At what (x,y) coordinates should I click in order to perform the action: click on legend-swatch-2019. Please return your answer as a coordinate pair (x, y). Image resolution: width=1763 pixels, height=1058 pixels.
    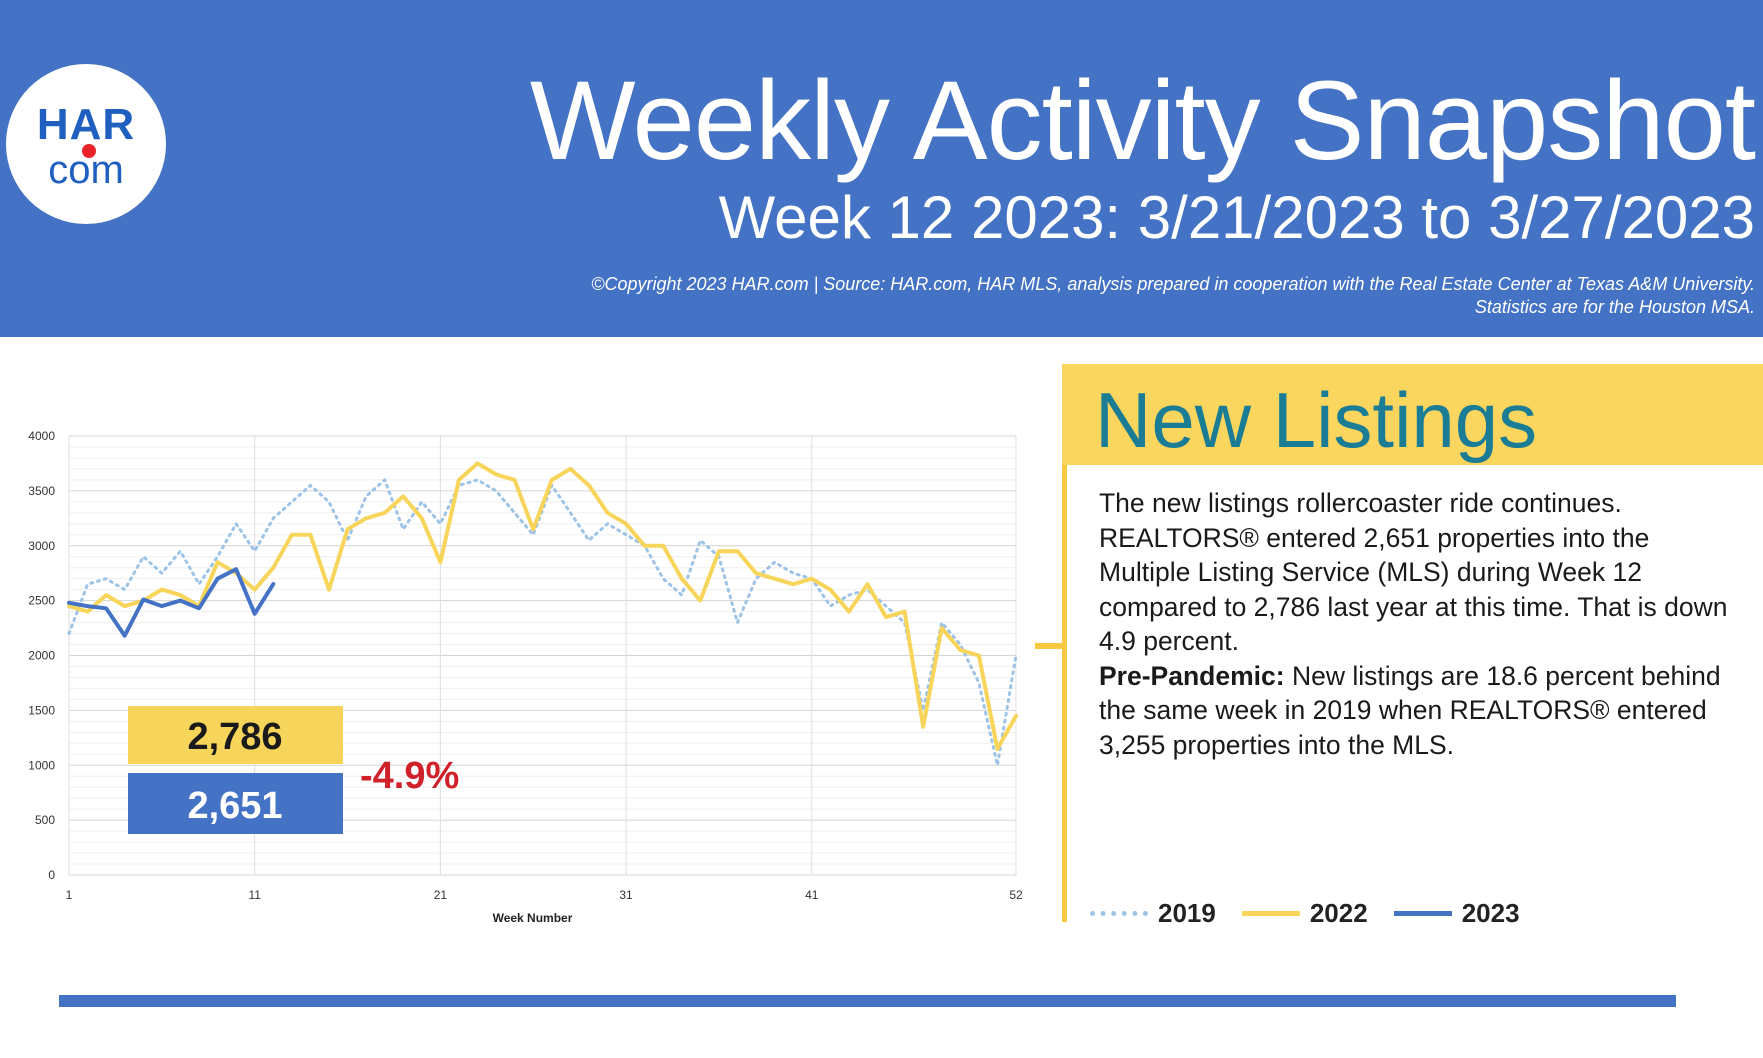
    Looking at the image, I should click on (1119, 913).